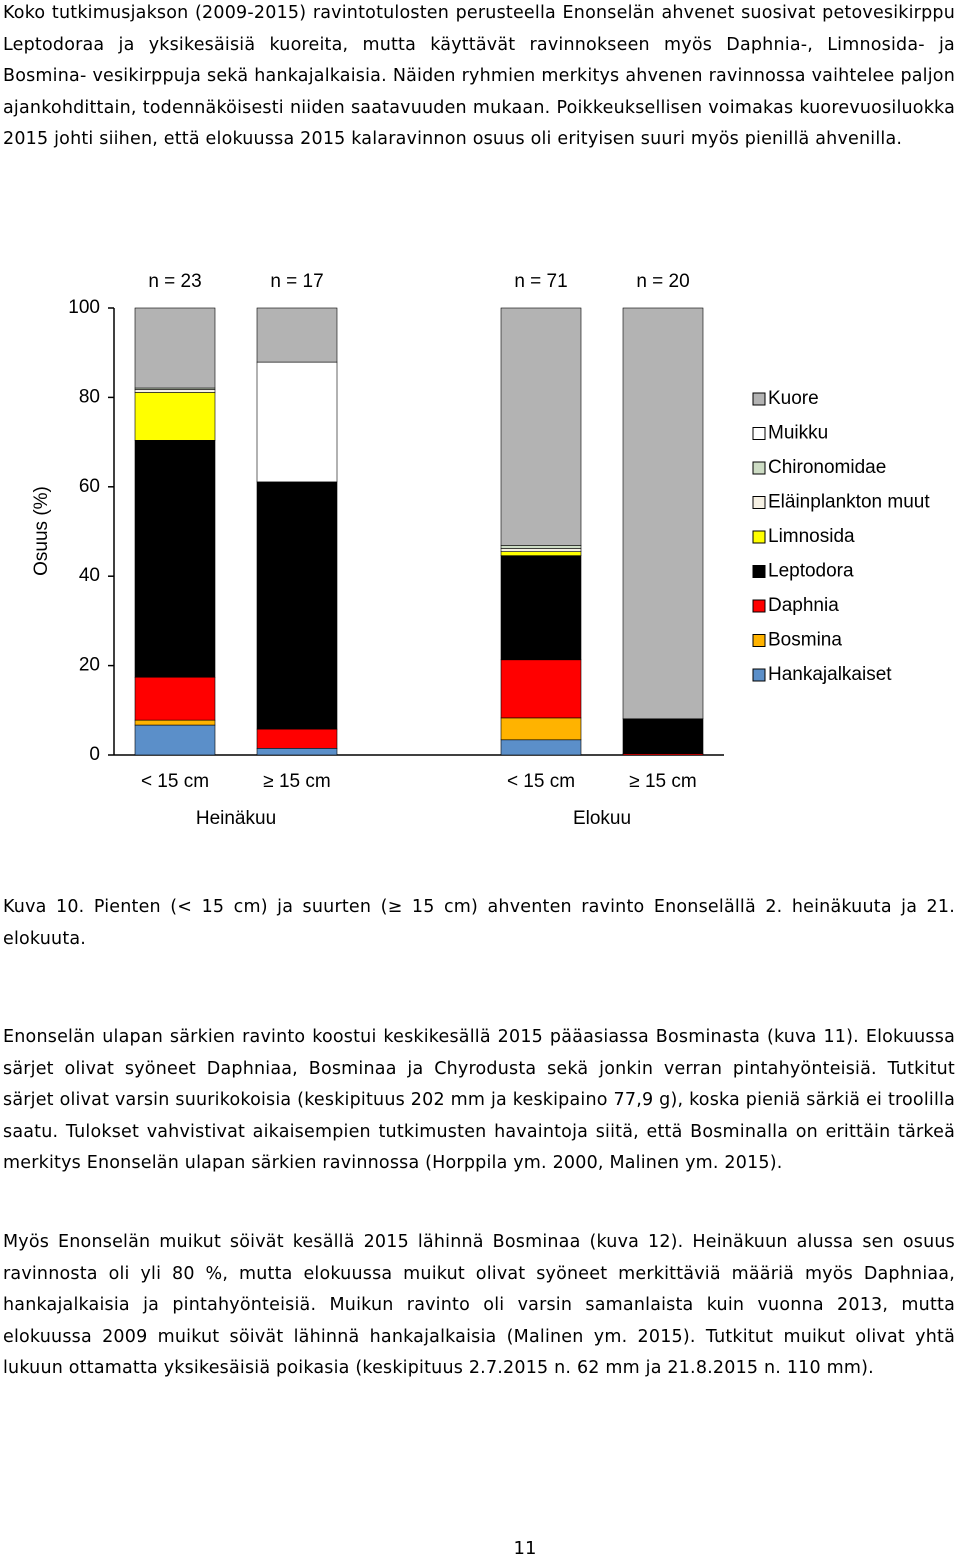 This screenshot has height=1561, width=960. What do you see at coordinates (89, 396) in the screenshot?
I see `y-tick-label: 80` at bounding box center [89, 396].